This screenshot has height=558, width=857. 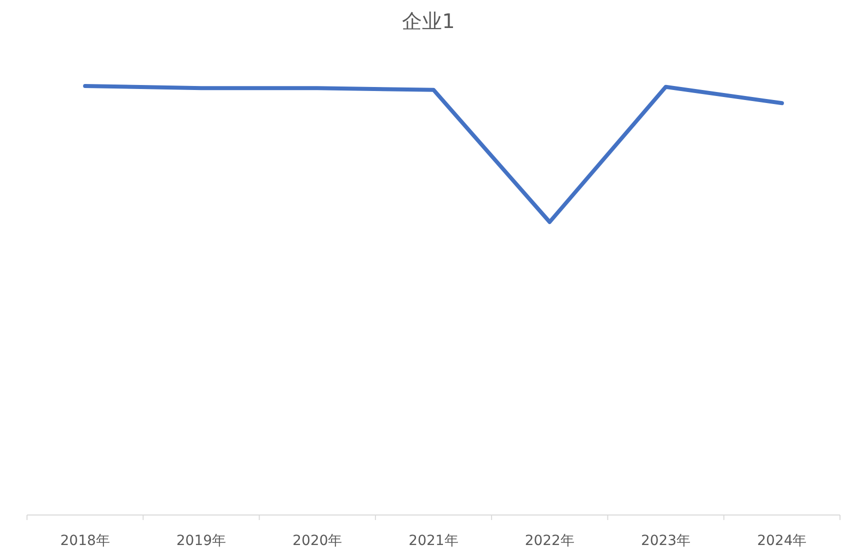 What do you see at coordinates (428, 21) in the screenshot?
I see `chart-title: 企业1` at bounding box center [428, 21].